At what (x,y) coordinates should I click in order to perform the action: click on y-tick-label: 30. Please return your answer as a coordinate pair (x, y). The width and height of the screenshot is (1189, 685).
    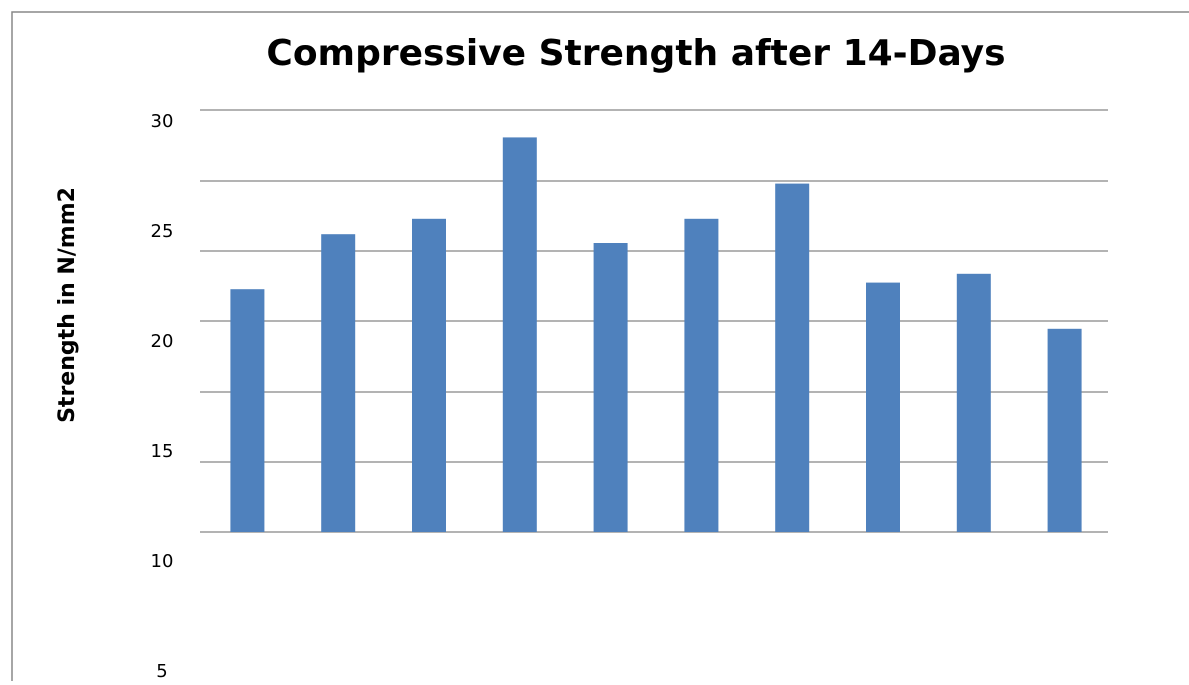
    Looking at the image, I should click on (162, 121).